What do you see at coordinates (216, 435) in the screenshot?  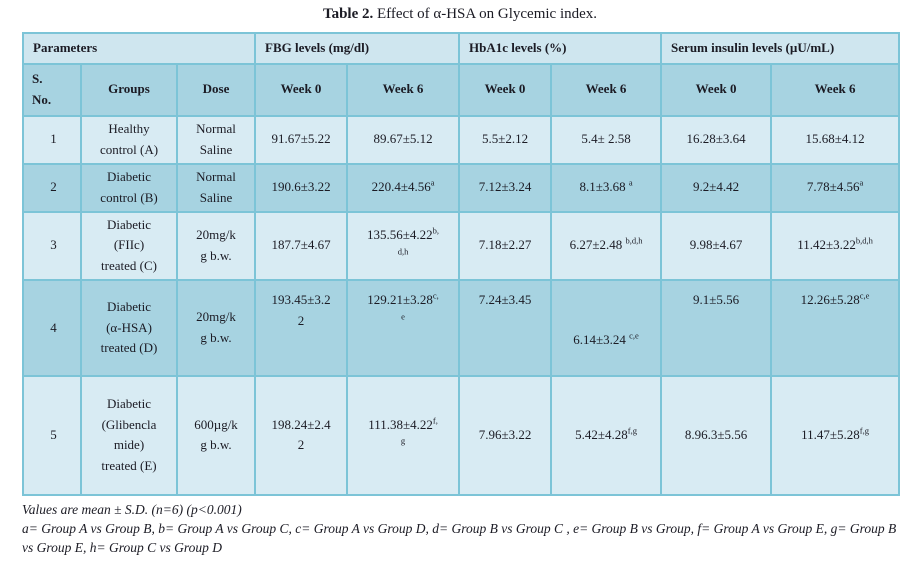 I see `data-cell: 600µg/k g b.w.` at bounding box center [216, 435].